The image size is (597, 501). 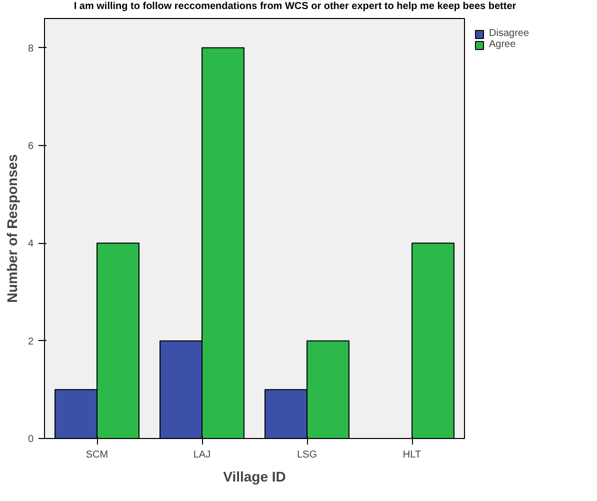 I want to click on x-tick-label: LAJ, so click(x=202, y=455).